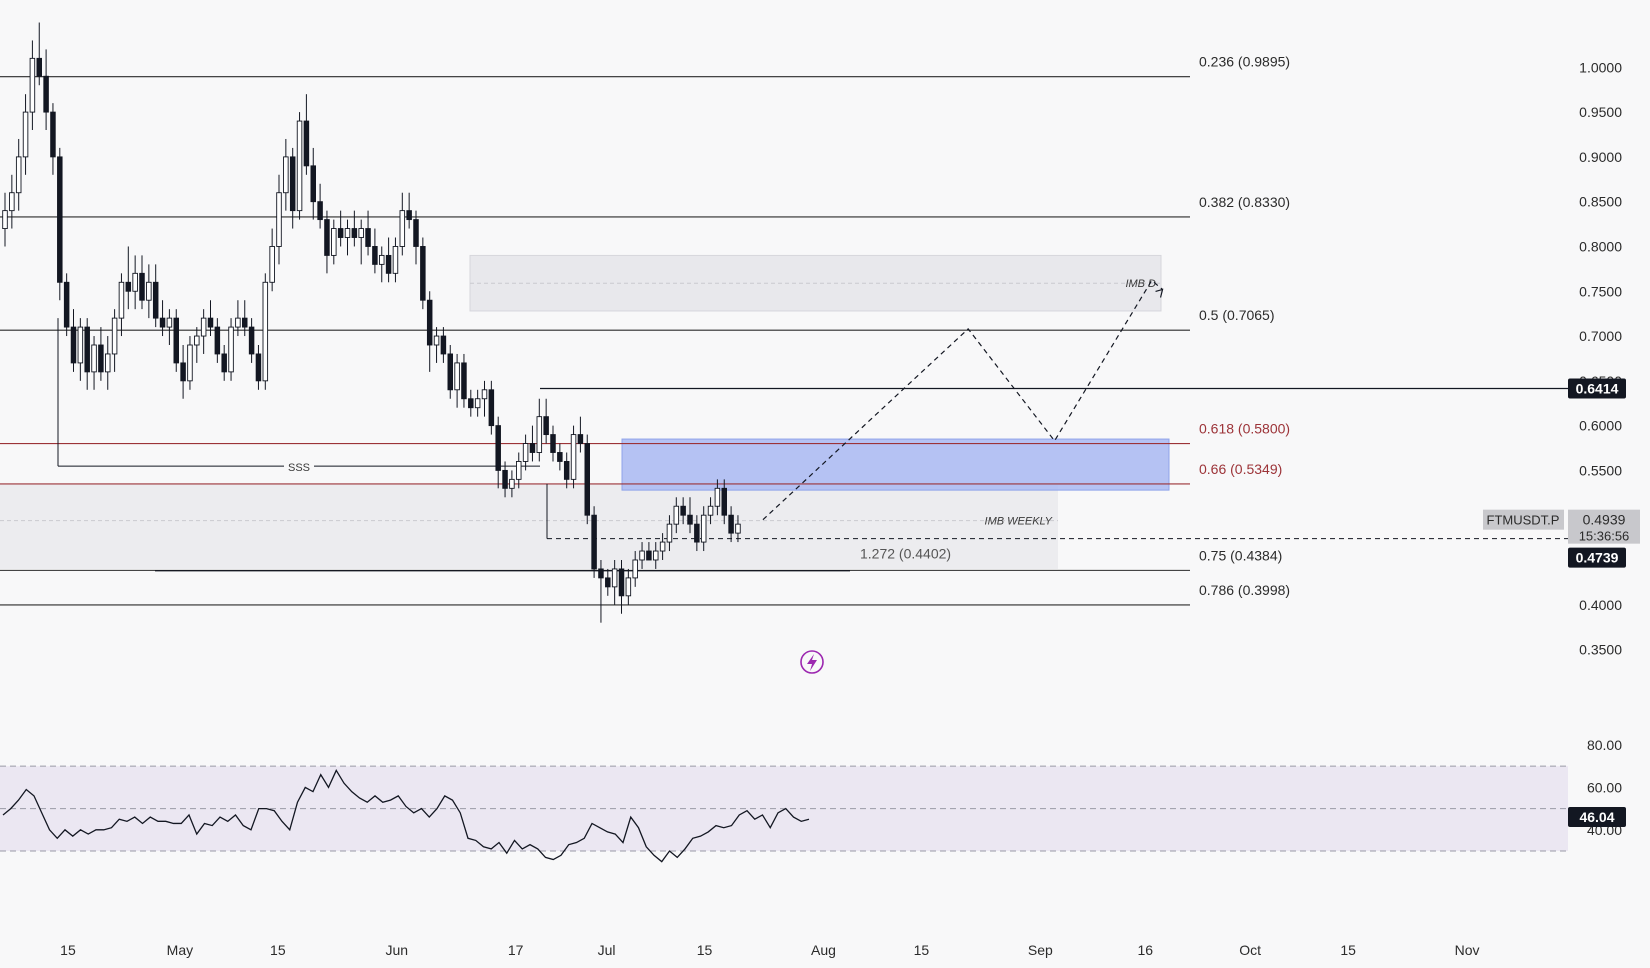  What do you see at coordinates (529, 526) in the screenshot?
I see `imb-weekly-zone` at bounding box center [529, 526].